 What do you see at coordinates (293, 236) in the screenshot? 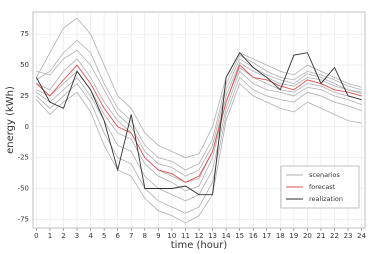
I see `x-tick-label: 19` at bounding box center [293, 236].